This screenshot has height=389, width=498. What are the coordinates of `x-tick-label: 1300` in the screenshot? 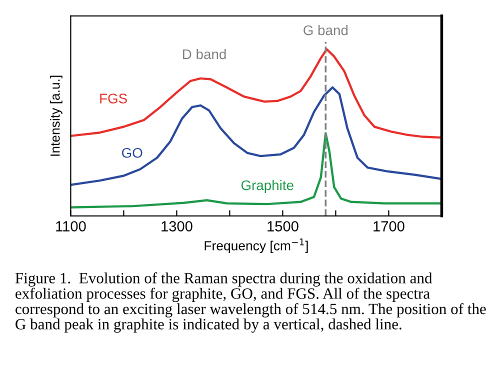 It's located at (177, 226).